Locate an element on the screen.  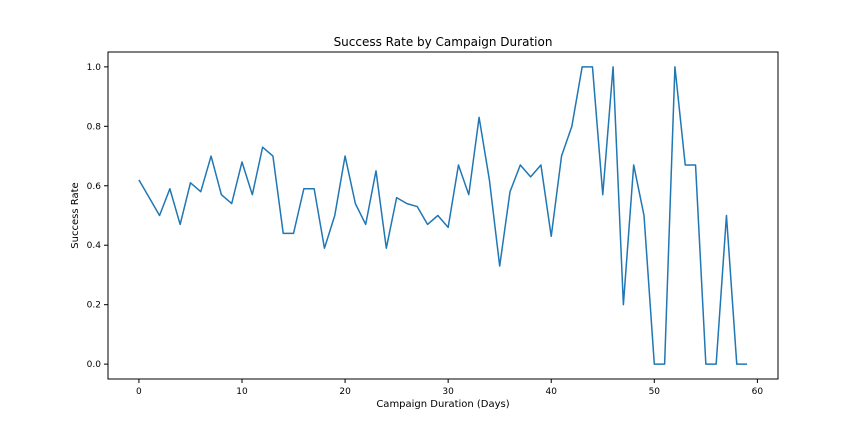
x-axis-ticks: 0 10 20 30 40 50 60 is located at coordinates (449, 388).